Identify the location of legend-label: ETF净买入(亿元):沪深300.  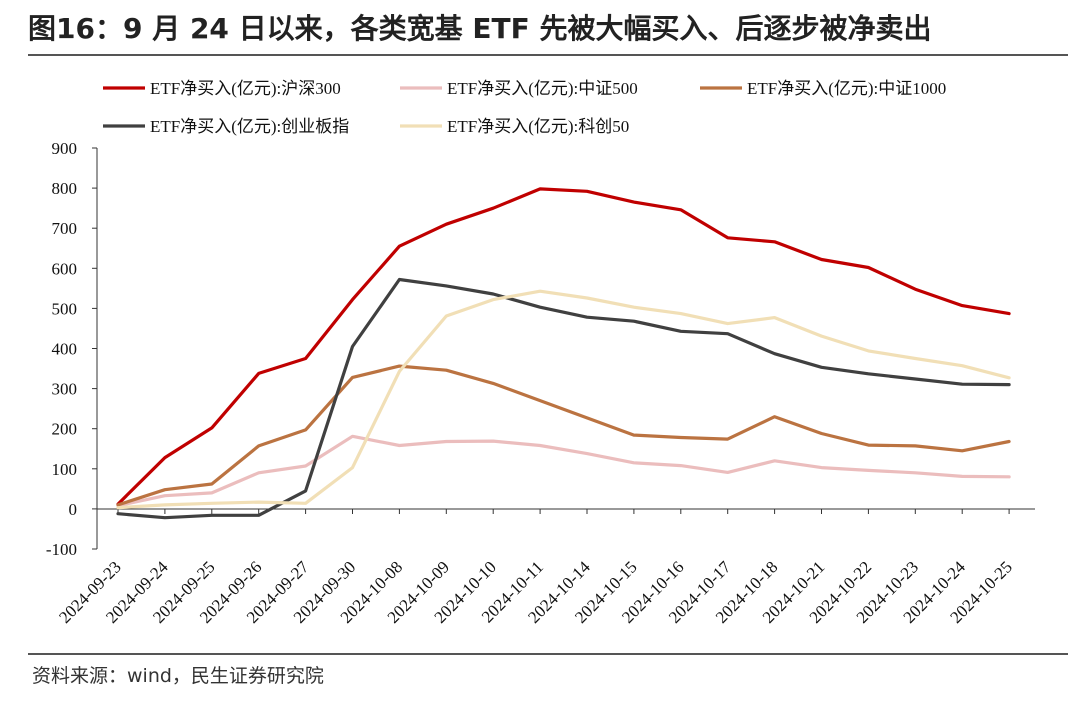
(245, 88).